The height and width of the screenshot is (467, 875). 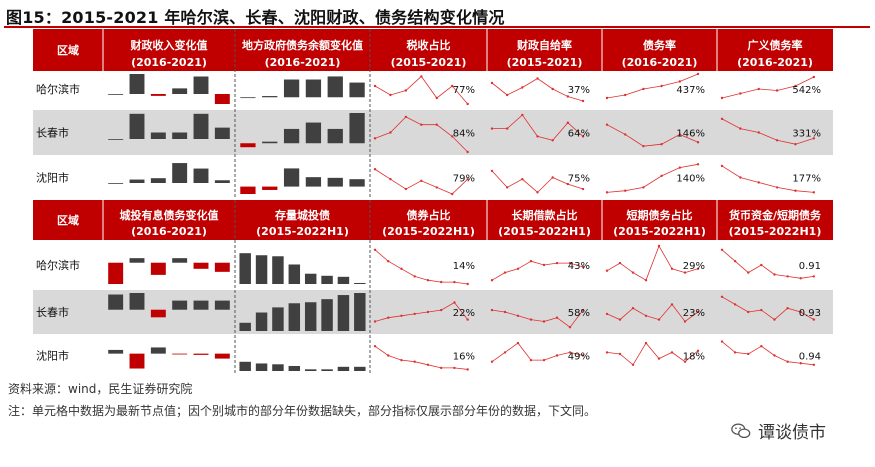 What do you see at coordinates (806, 90) in the screenshot?
I see `value-label: 542%` at bounding box center [806, 90].